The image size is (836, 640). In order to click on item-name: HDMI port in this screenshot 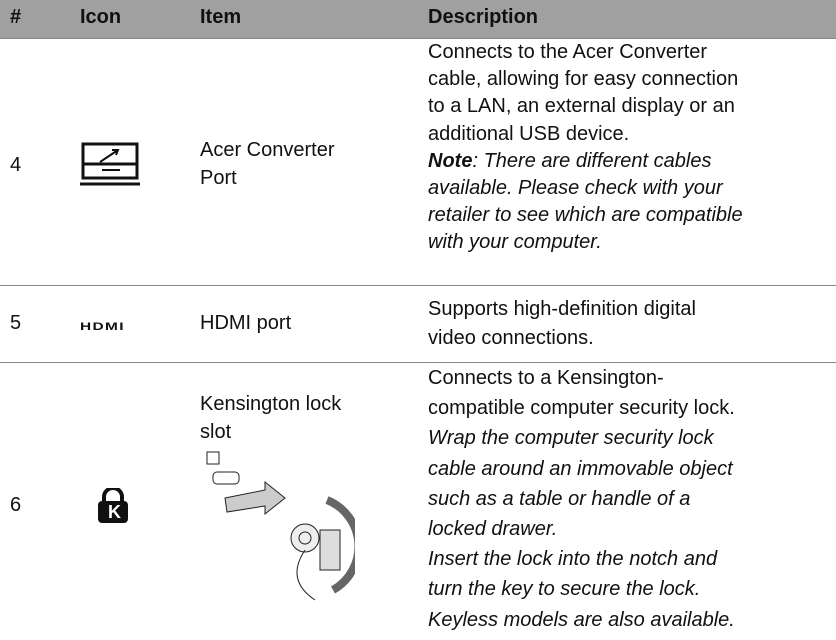, I will do `click(246, 323)`.